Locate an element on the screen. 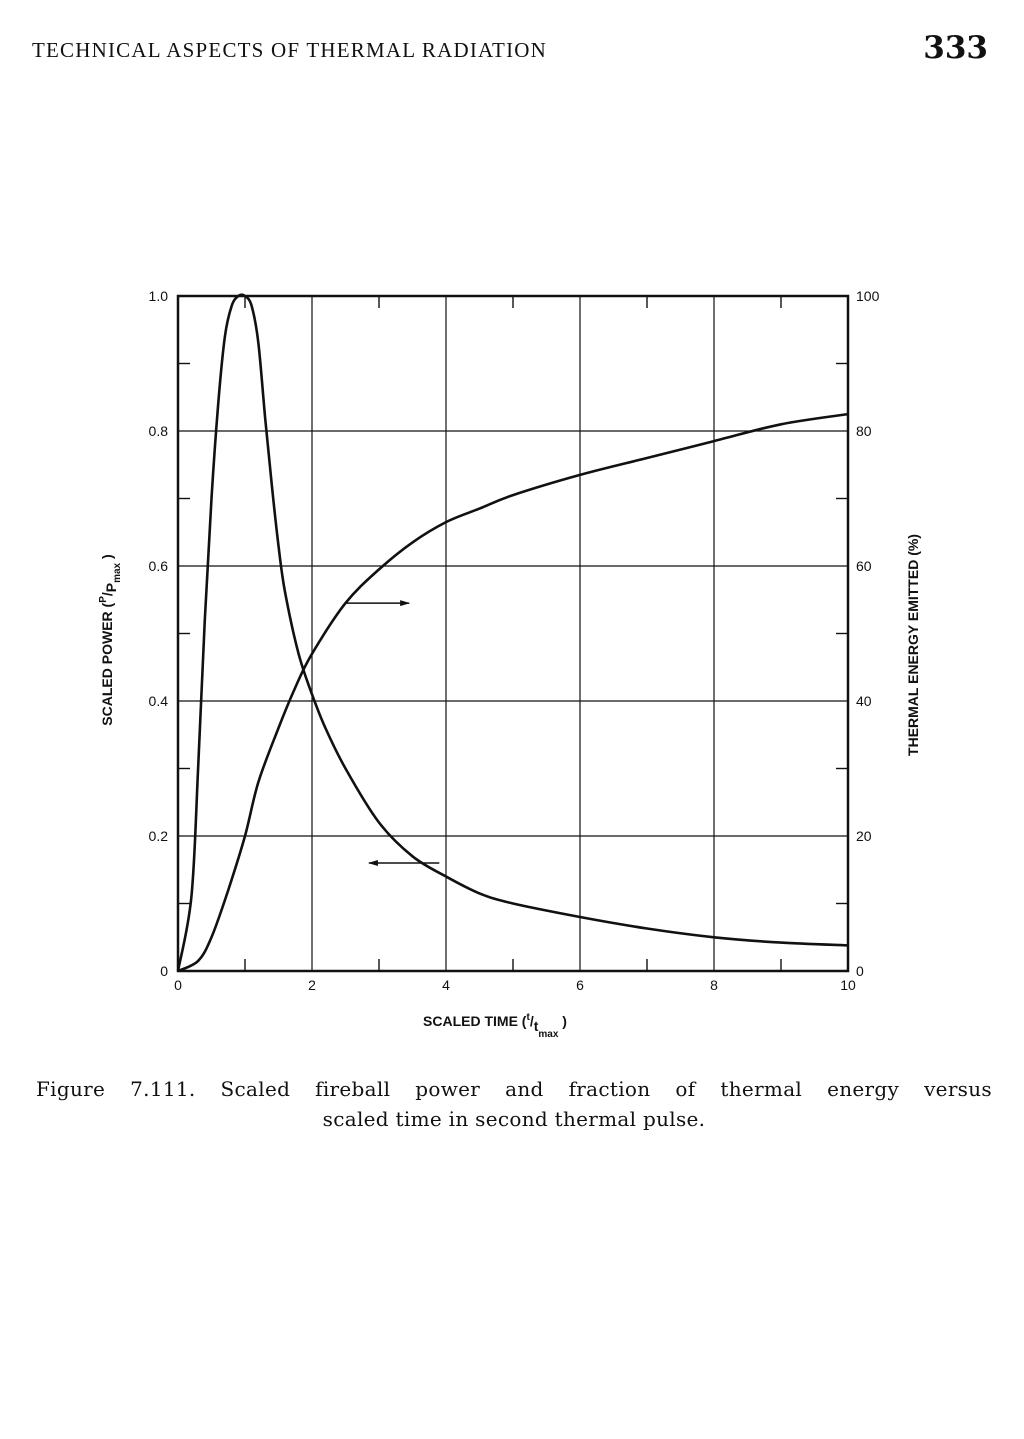 Image resolution: width=1024 pixels, height=1439 pixels. y-right-tick-label: 40 is located at coordinates (864, 701).